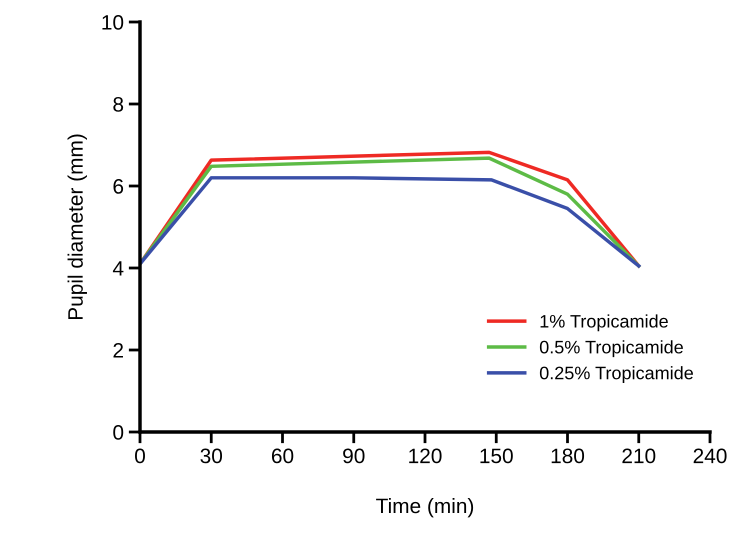  I want to click on y-tick-label: 0, so click(118, 432).